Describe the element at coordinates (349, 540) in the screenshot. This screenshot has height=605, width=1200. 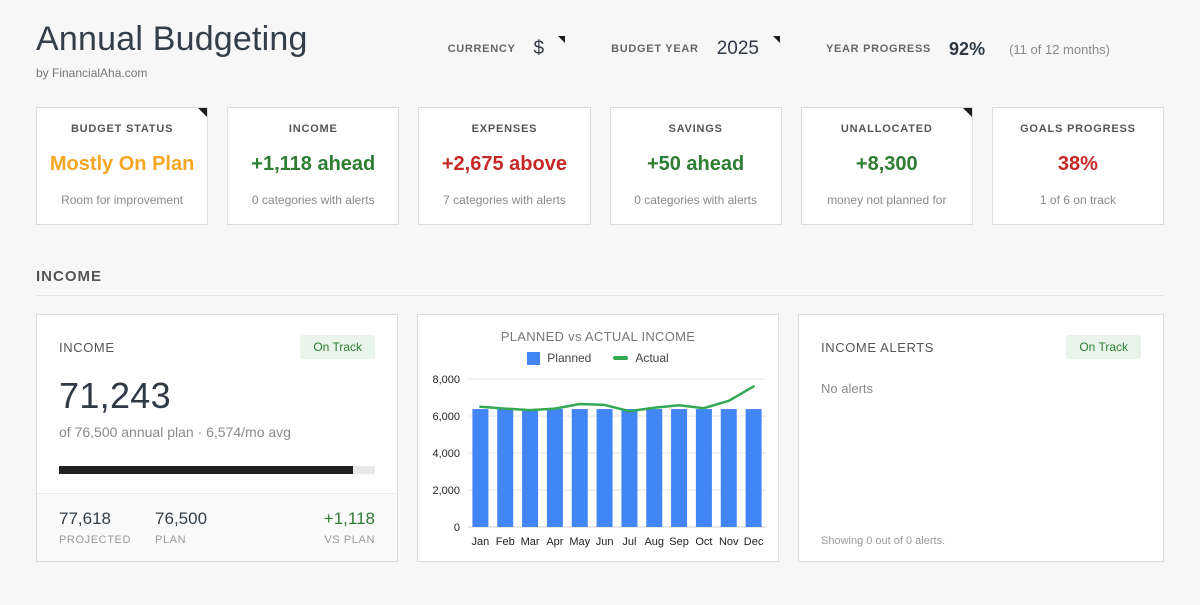
I see `stat-label: VS PLAN` at that location.